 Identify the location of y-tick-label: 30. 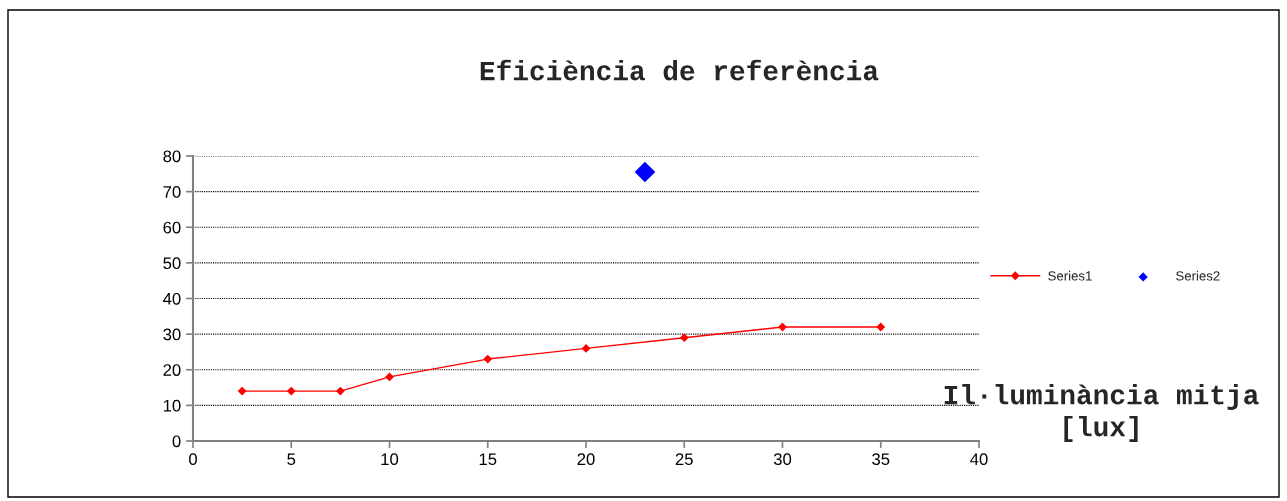
(172, 334).